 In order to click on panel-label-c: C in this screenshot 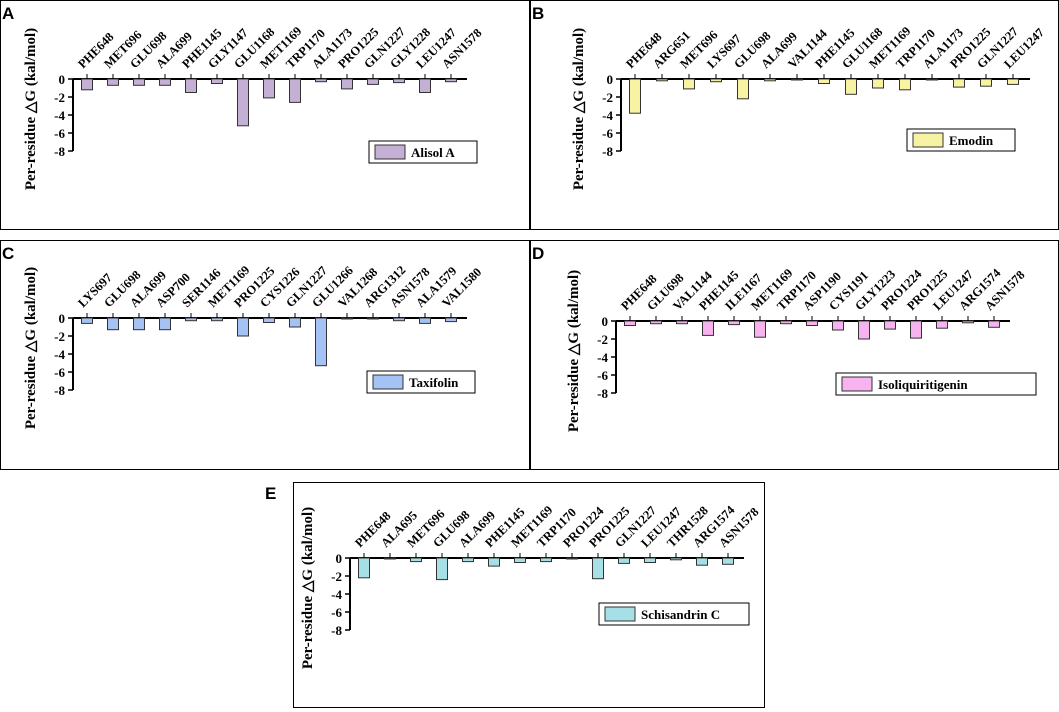, I will do `click(8, 253)`.